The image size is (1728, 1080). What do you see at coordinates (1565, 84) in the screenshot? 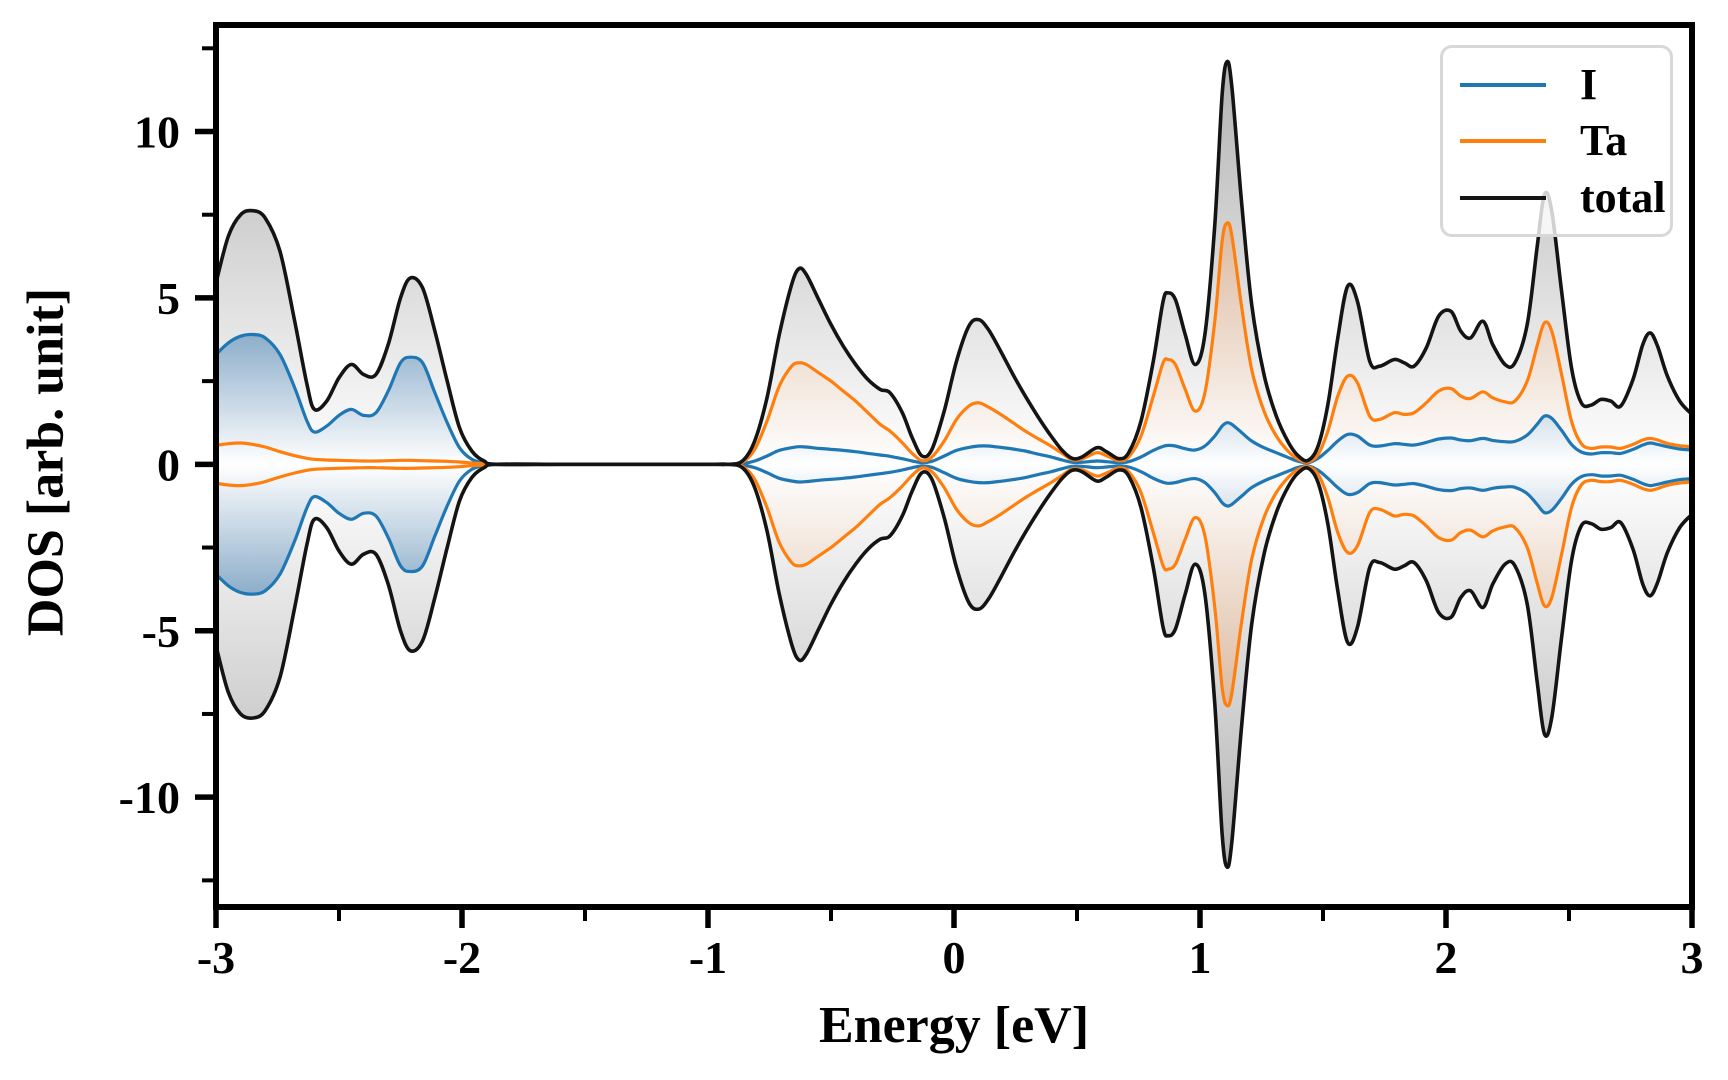
I see `legend-item-I: I` at bounding box center [1565, 84].